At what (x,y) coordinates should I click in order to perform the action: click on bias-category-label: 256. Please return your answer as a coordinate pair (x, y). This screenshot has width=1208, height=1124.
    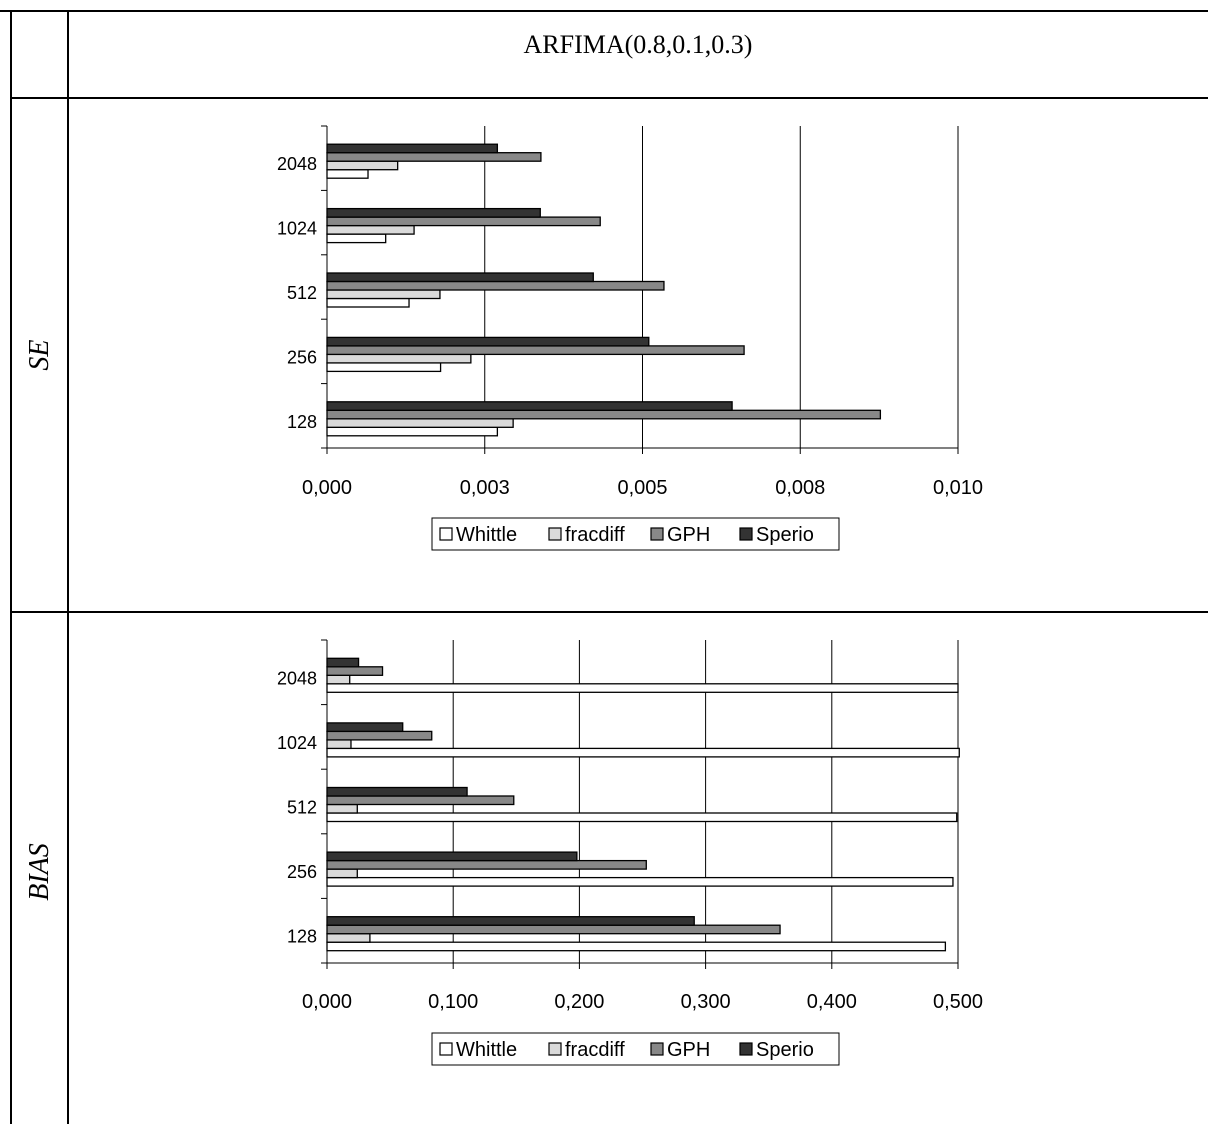
    Looking at the image, I should click on (302, 872).